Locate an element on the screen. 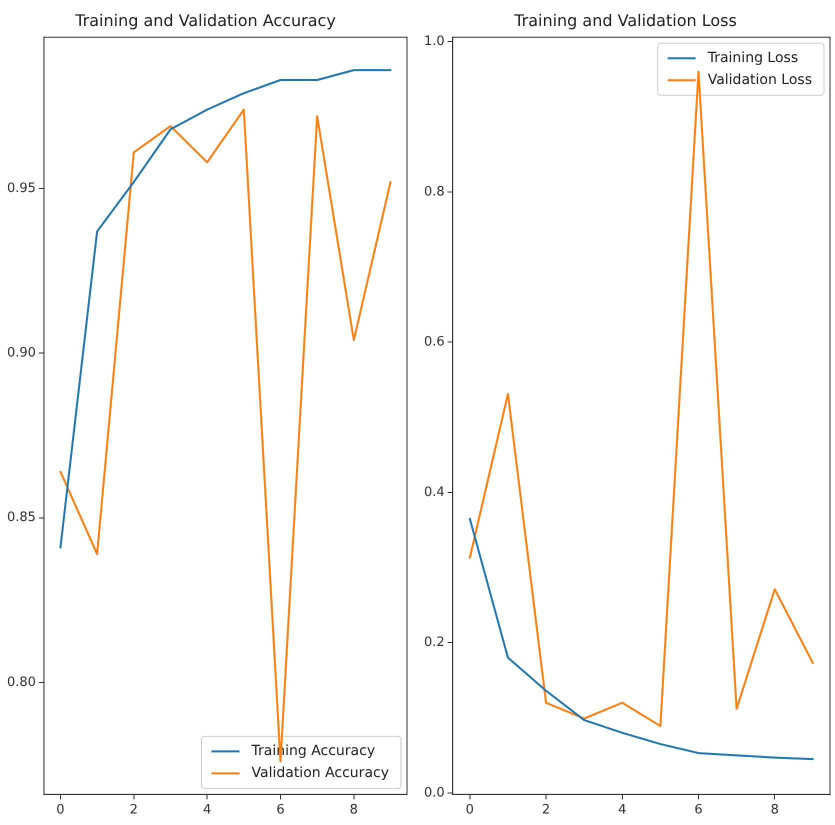 Image resolution: width=835 pixels, height=825 pixels. y-tick-label: 0.0 is located at coordinates (434, 792).